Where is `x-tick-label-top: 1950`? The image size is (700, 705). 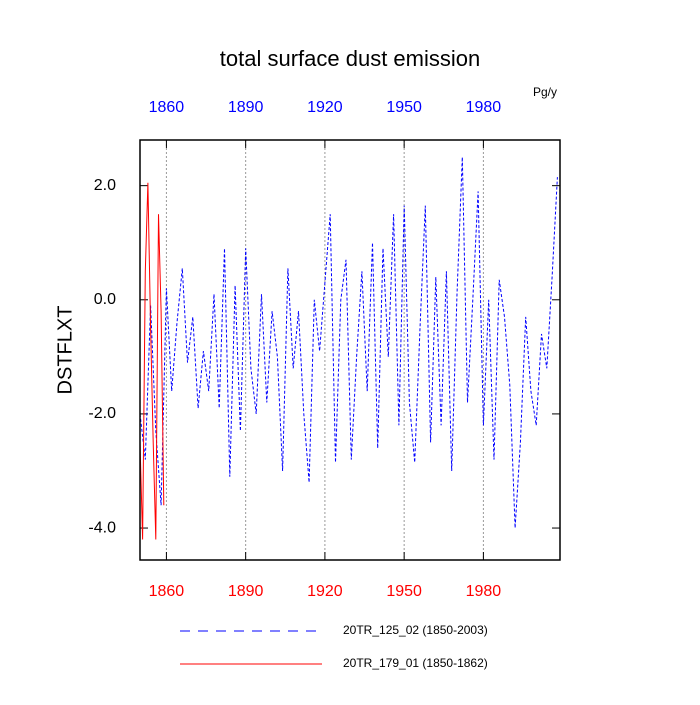
x-tick-label-top: 1950 is located at coordinates (404, 107).